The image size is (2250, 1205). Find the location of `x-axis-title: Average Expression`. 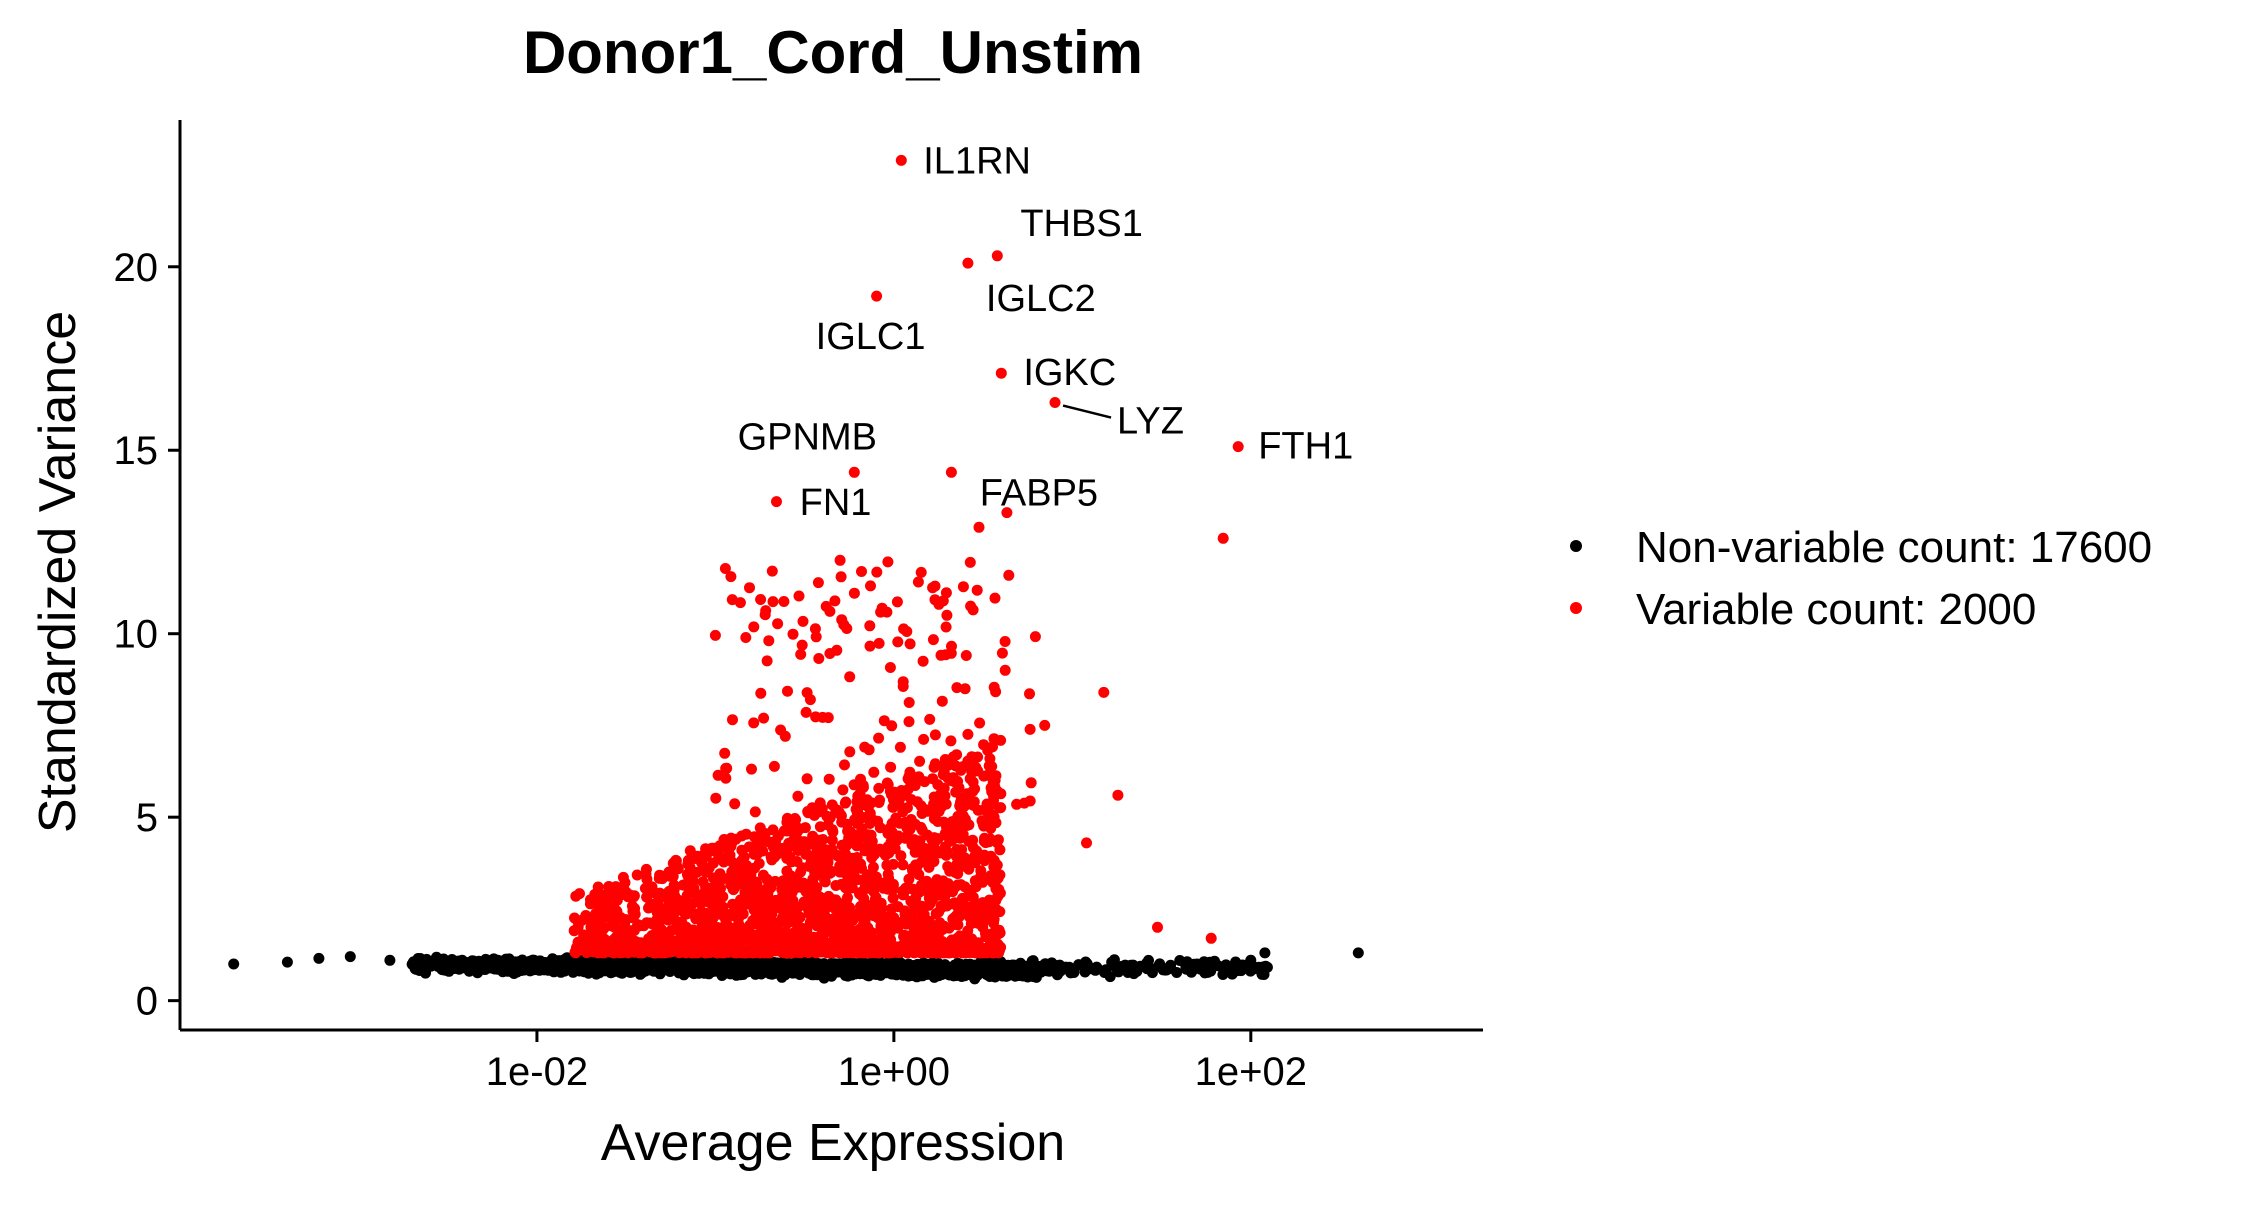

x-axis-title: Average Expression is located at coordinates (833, 1143).